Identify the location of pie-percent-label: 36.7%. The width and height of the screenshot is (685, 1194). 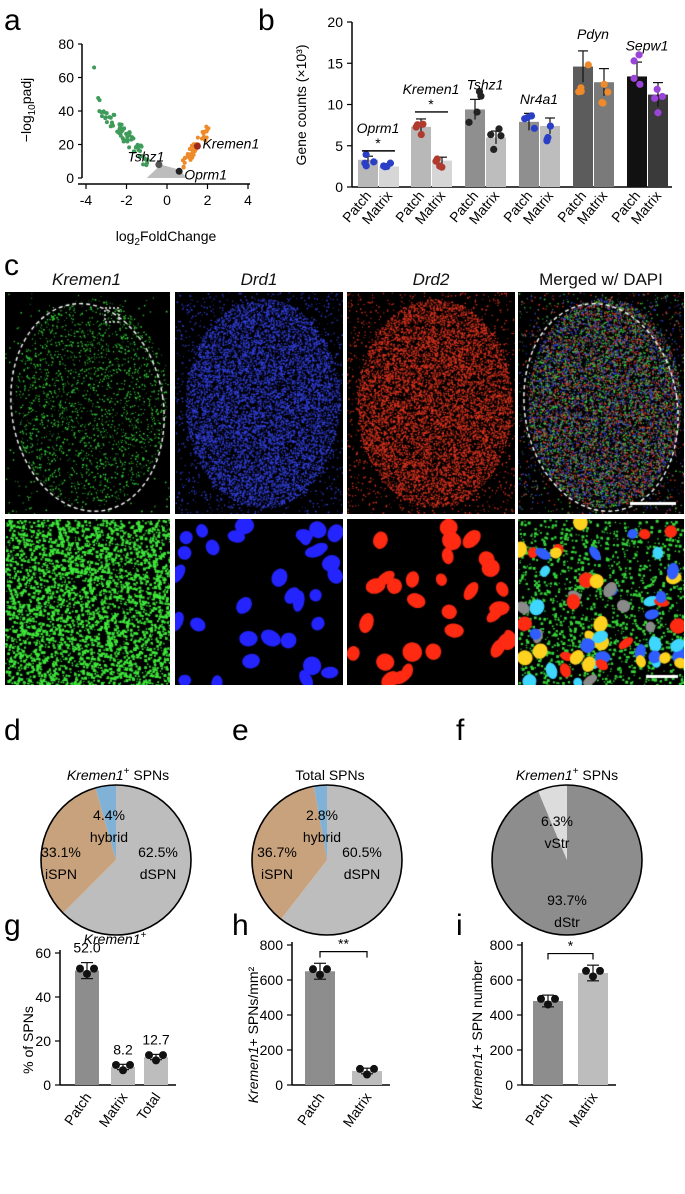
(277, 852).